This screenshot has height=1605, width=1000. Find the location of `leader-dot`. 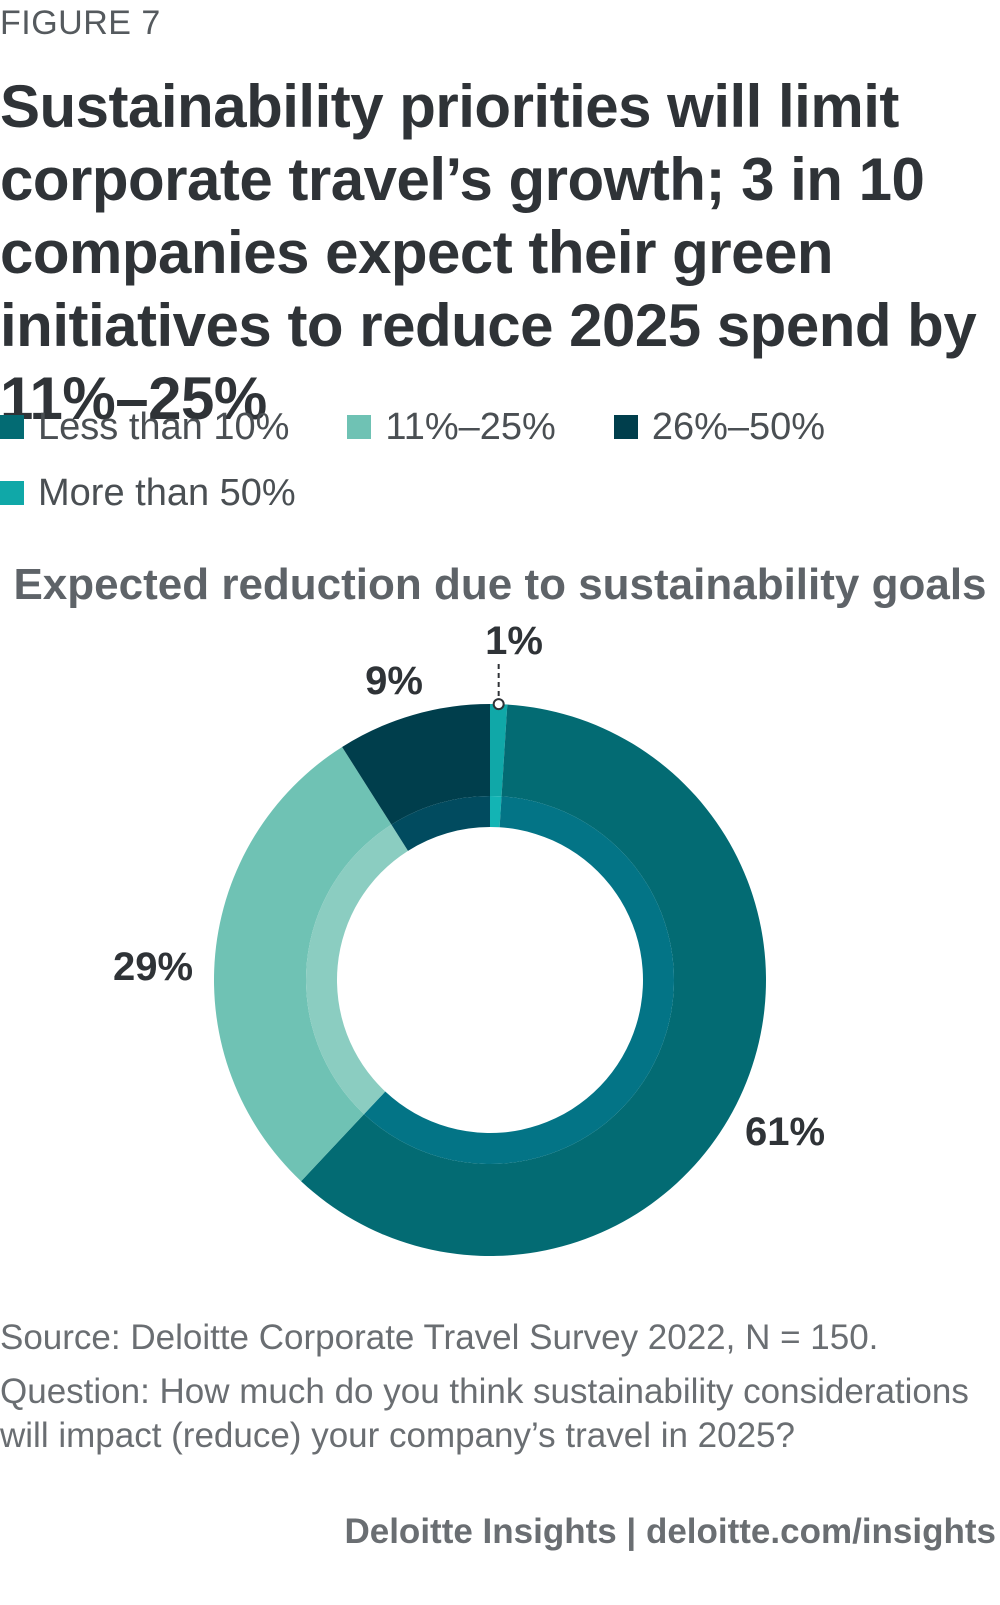

leader-dot is located at coordinates (498, 704).